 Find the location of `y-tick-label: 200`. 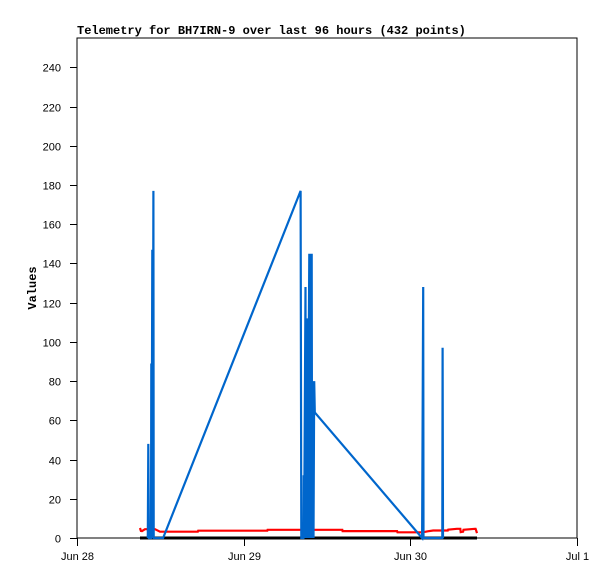

y-tick-label: 200 is located at coordinates (52, 148).